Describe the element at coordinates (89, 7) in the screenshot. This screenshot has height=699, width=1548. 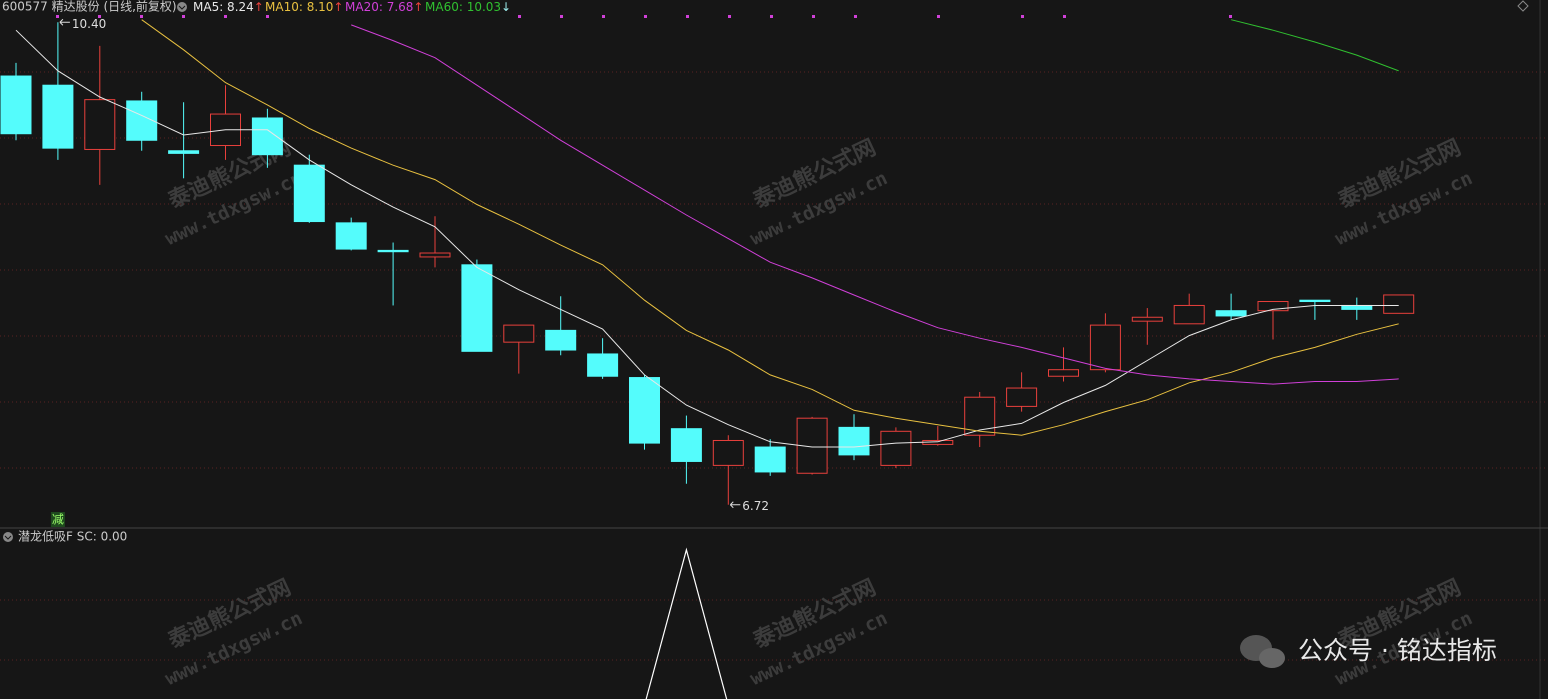
I see `chart-title: 600577 精达股份 (日线,前复权)` at that location.